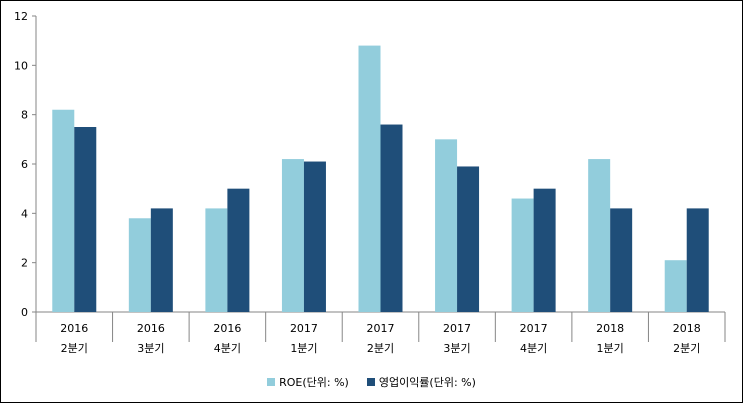  What do you see at coordinates (24, 213) in the screenshot?
I see `y-tick-label: 4` at bounding box center [24, 213].